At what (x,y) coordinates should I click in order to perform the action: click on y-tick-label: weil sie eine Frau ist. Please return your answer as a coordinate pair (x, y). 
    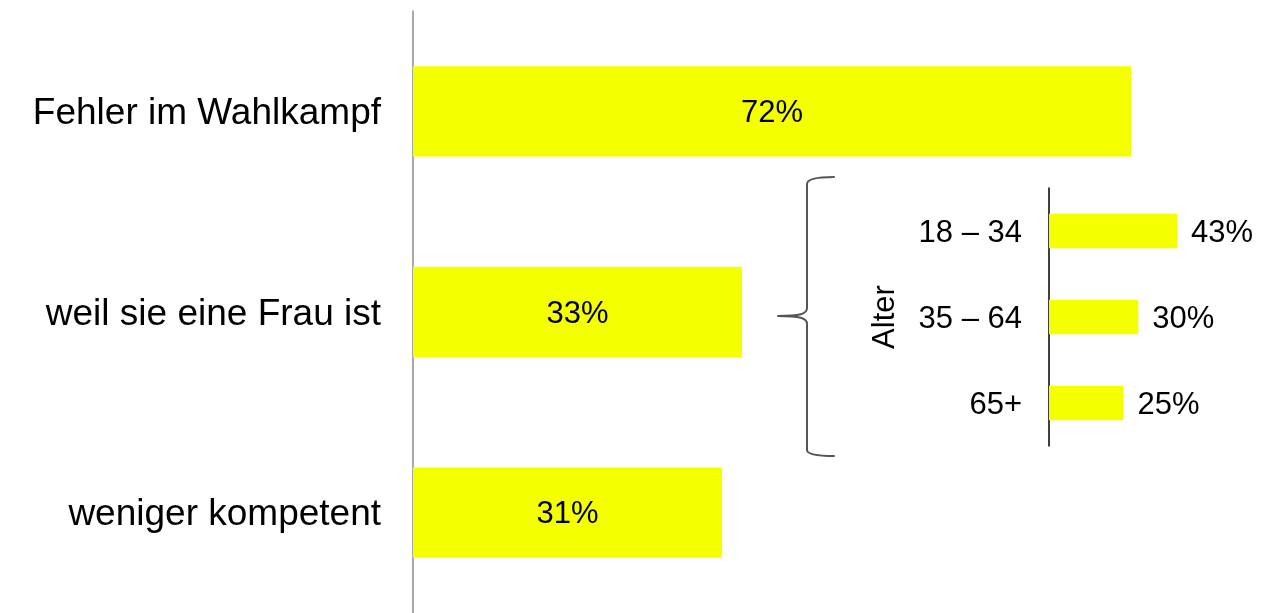
    Looking at the image, I should click on (213, 312).